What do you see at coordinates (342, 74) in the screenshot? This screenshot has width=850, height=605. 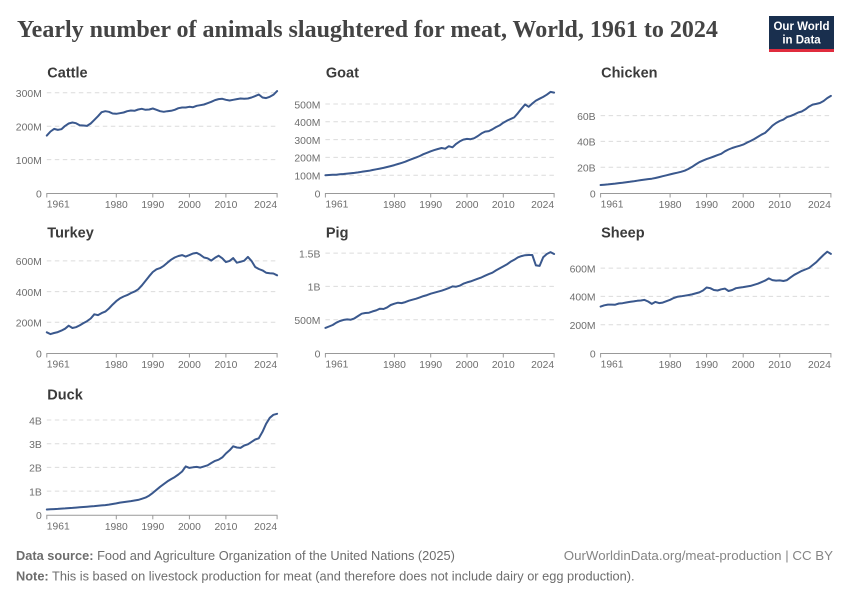 I see `svg-text: Goat` at bounding box center [342, 74].